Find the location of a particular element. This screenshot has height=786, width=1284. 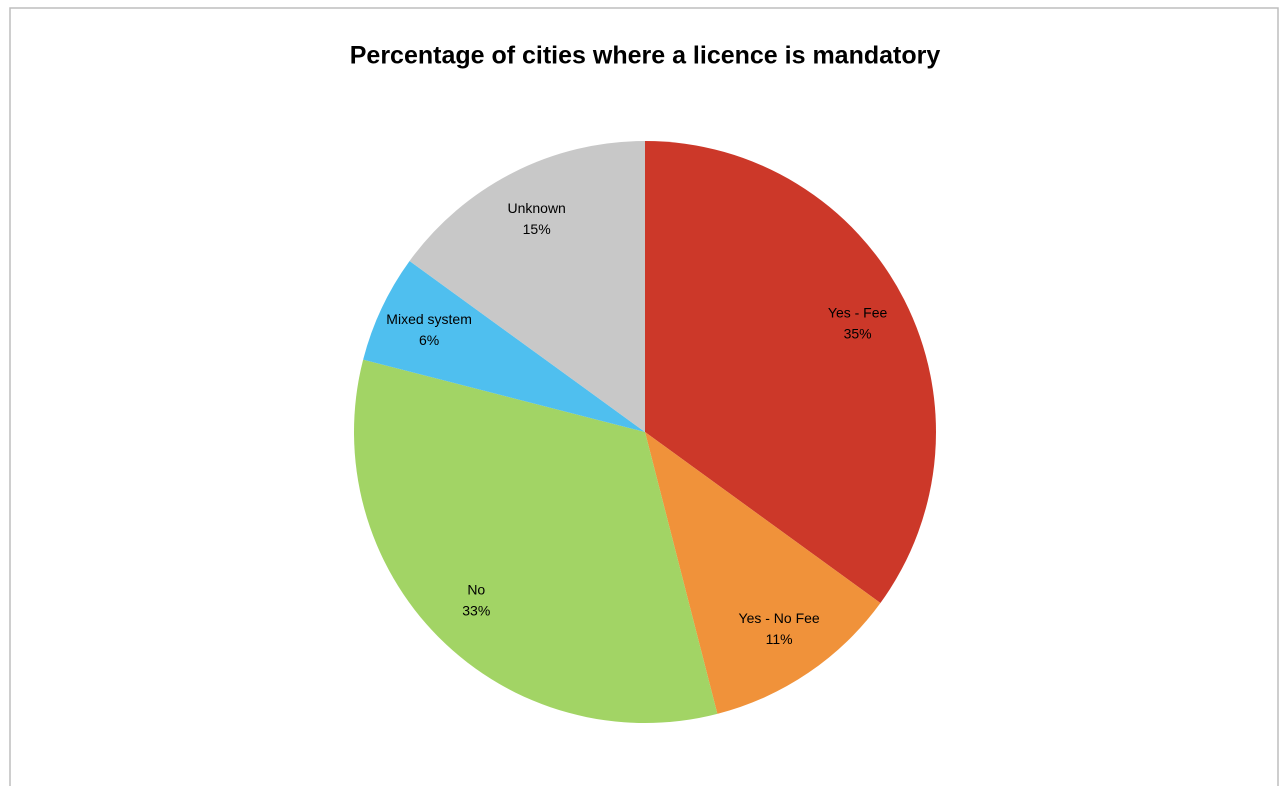

slice-category-label: Yes - Fee is located at coordinates (858, 312).